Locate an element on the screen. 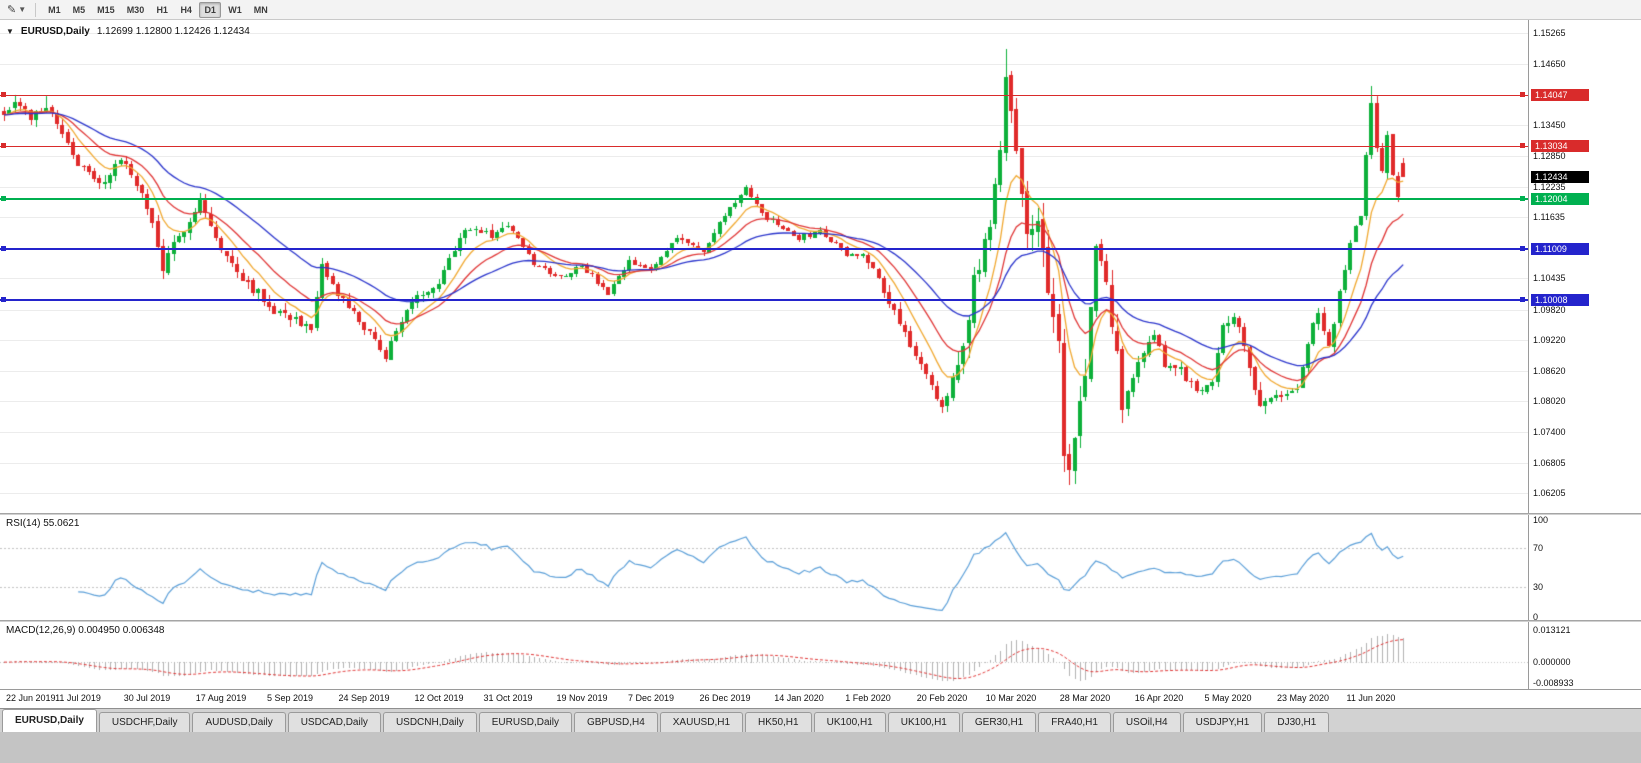 This screenshot has width=1641, height=763. chart-tab: USDCAD,Daily is located at coordinates (334, 722).